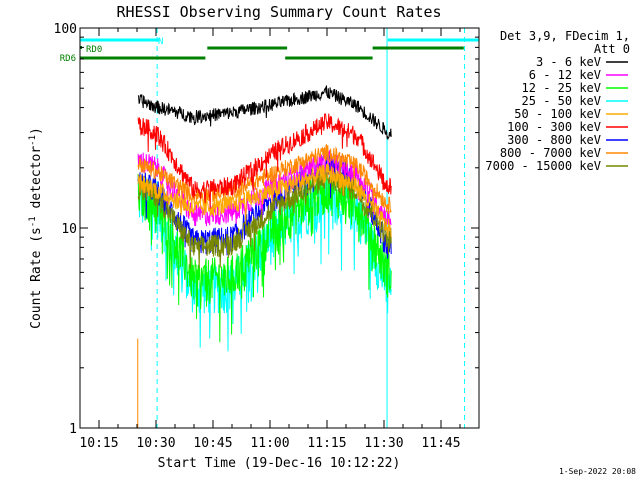 This screenshot has width=640, height=480. What do you see at coordinates (565, 36) in the screenshot?
I see `legend-header-1: Det 3,9, FDecim 1,` at bounding box center [565, 36].